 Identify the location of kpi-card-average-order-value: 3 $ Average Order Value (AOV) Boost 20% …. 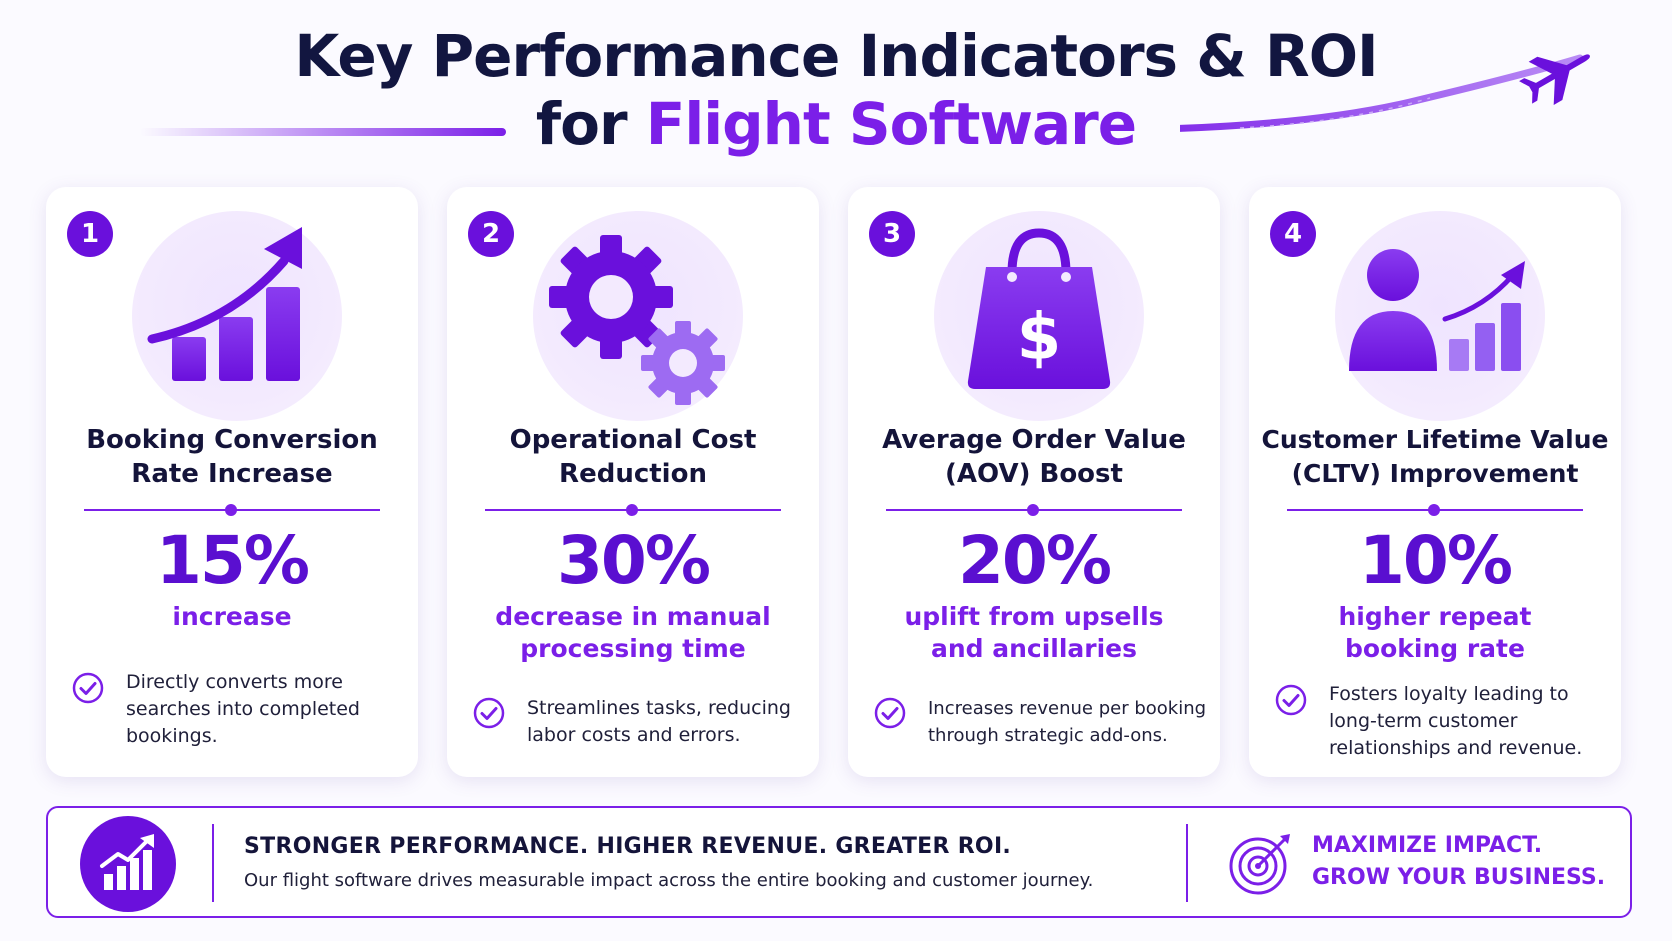
(1034, 482).